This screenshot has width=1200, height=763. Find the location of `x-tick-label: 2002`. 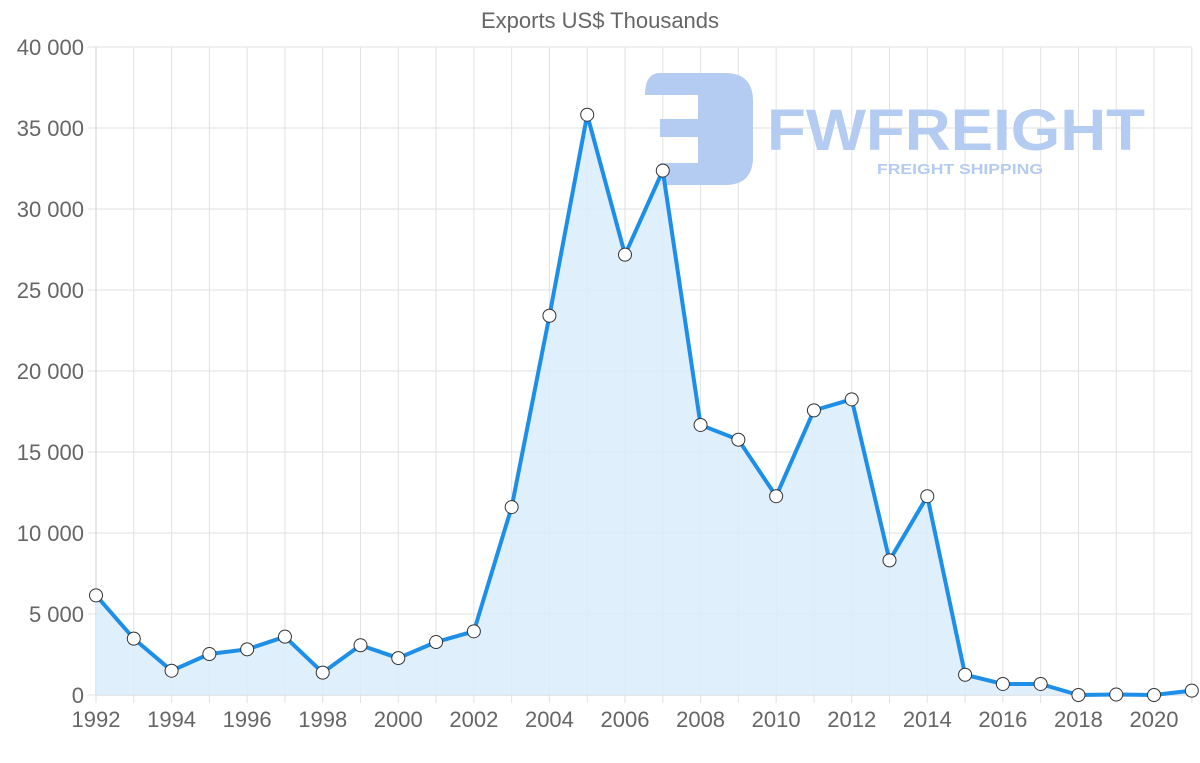

x-tick-label: 2002 is located at coordinates (473, 719).